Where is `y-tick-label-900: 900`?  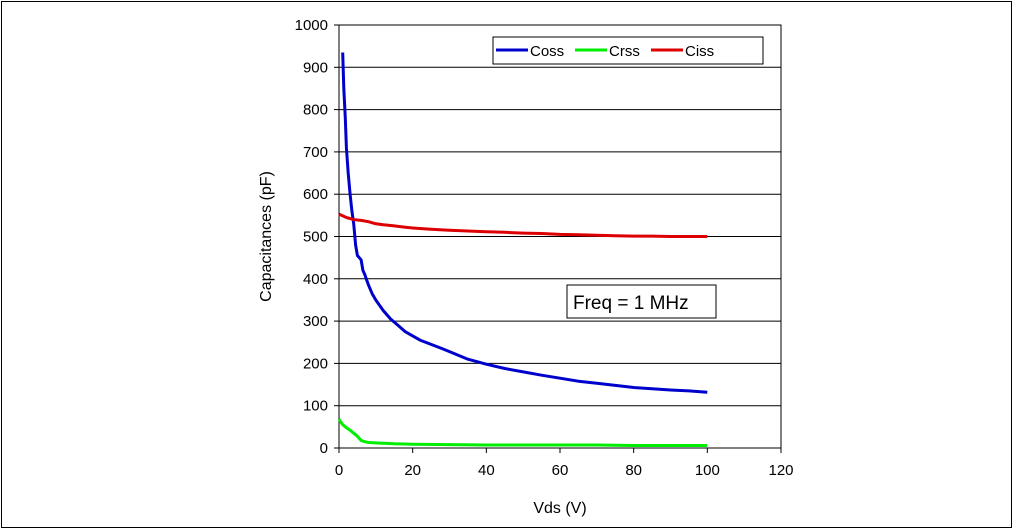 y-tick-label-900: 900 is located at coordinates (315, 67).